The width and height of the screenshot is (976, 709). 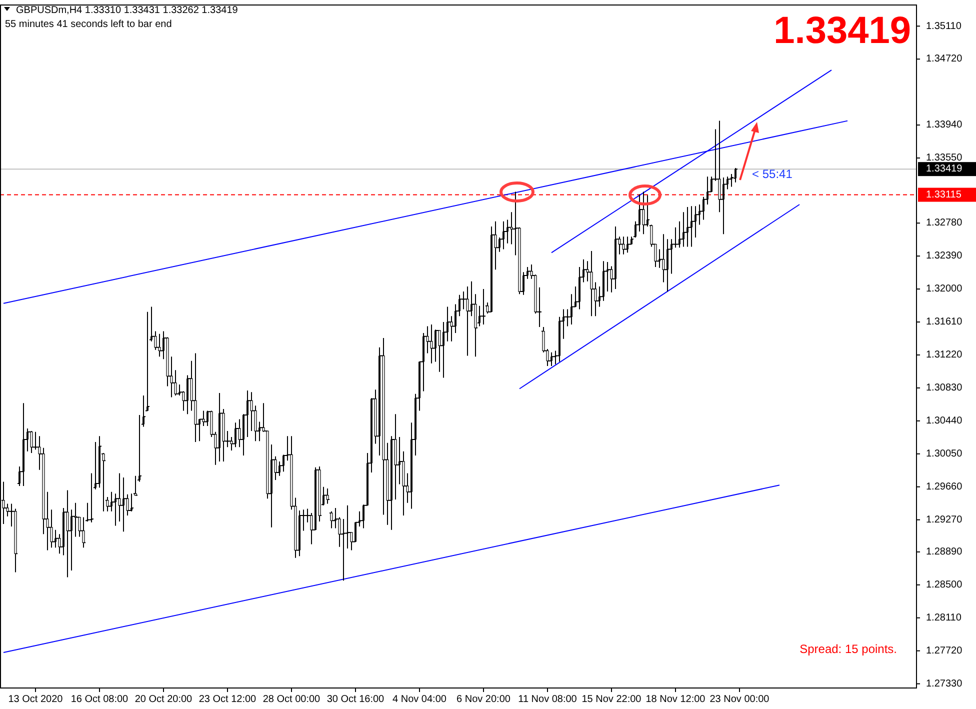 I want to click on x-tick-label: 6 Nov 20:00, so click(x=483, y=699).